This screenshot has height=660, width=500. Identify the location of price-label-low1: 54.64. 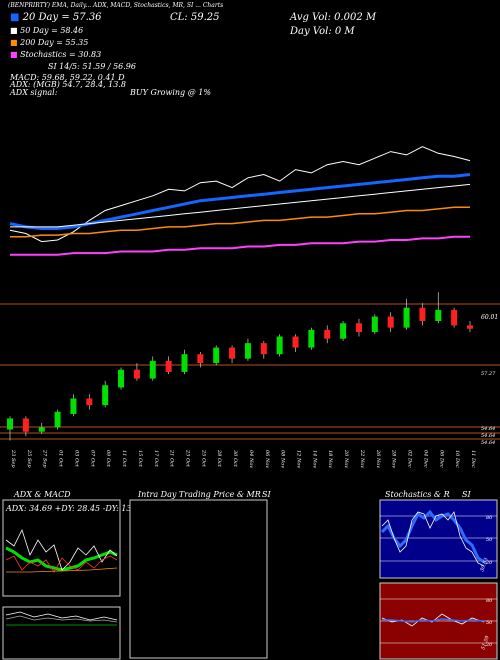
(488, 429).